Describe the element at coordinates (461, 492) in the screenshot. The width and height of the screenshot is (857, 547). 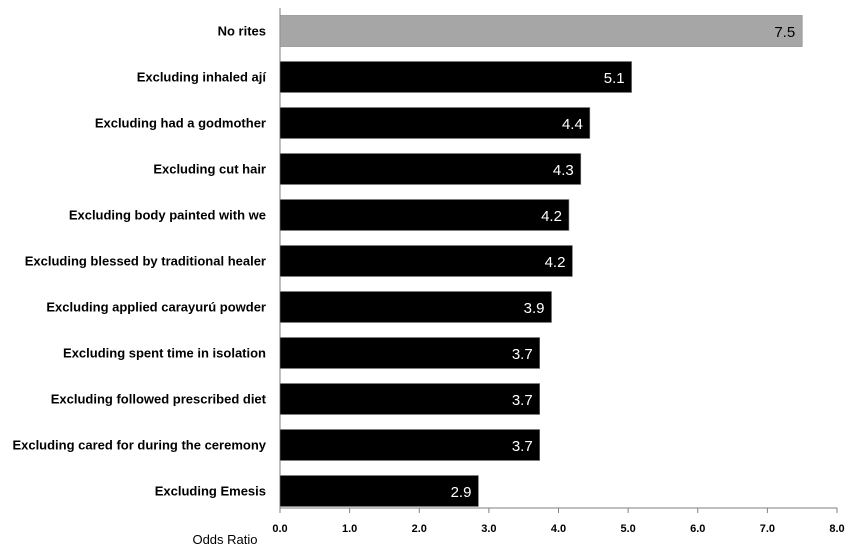
I see `data-label: 2.9` at that location.